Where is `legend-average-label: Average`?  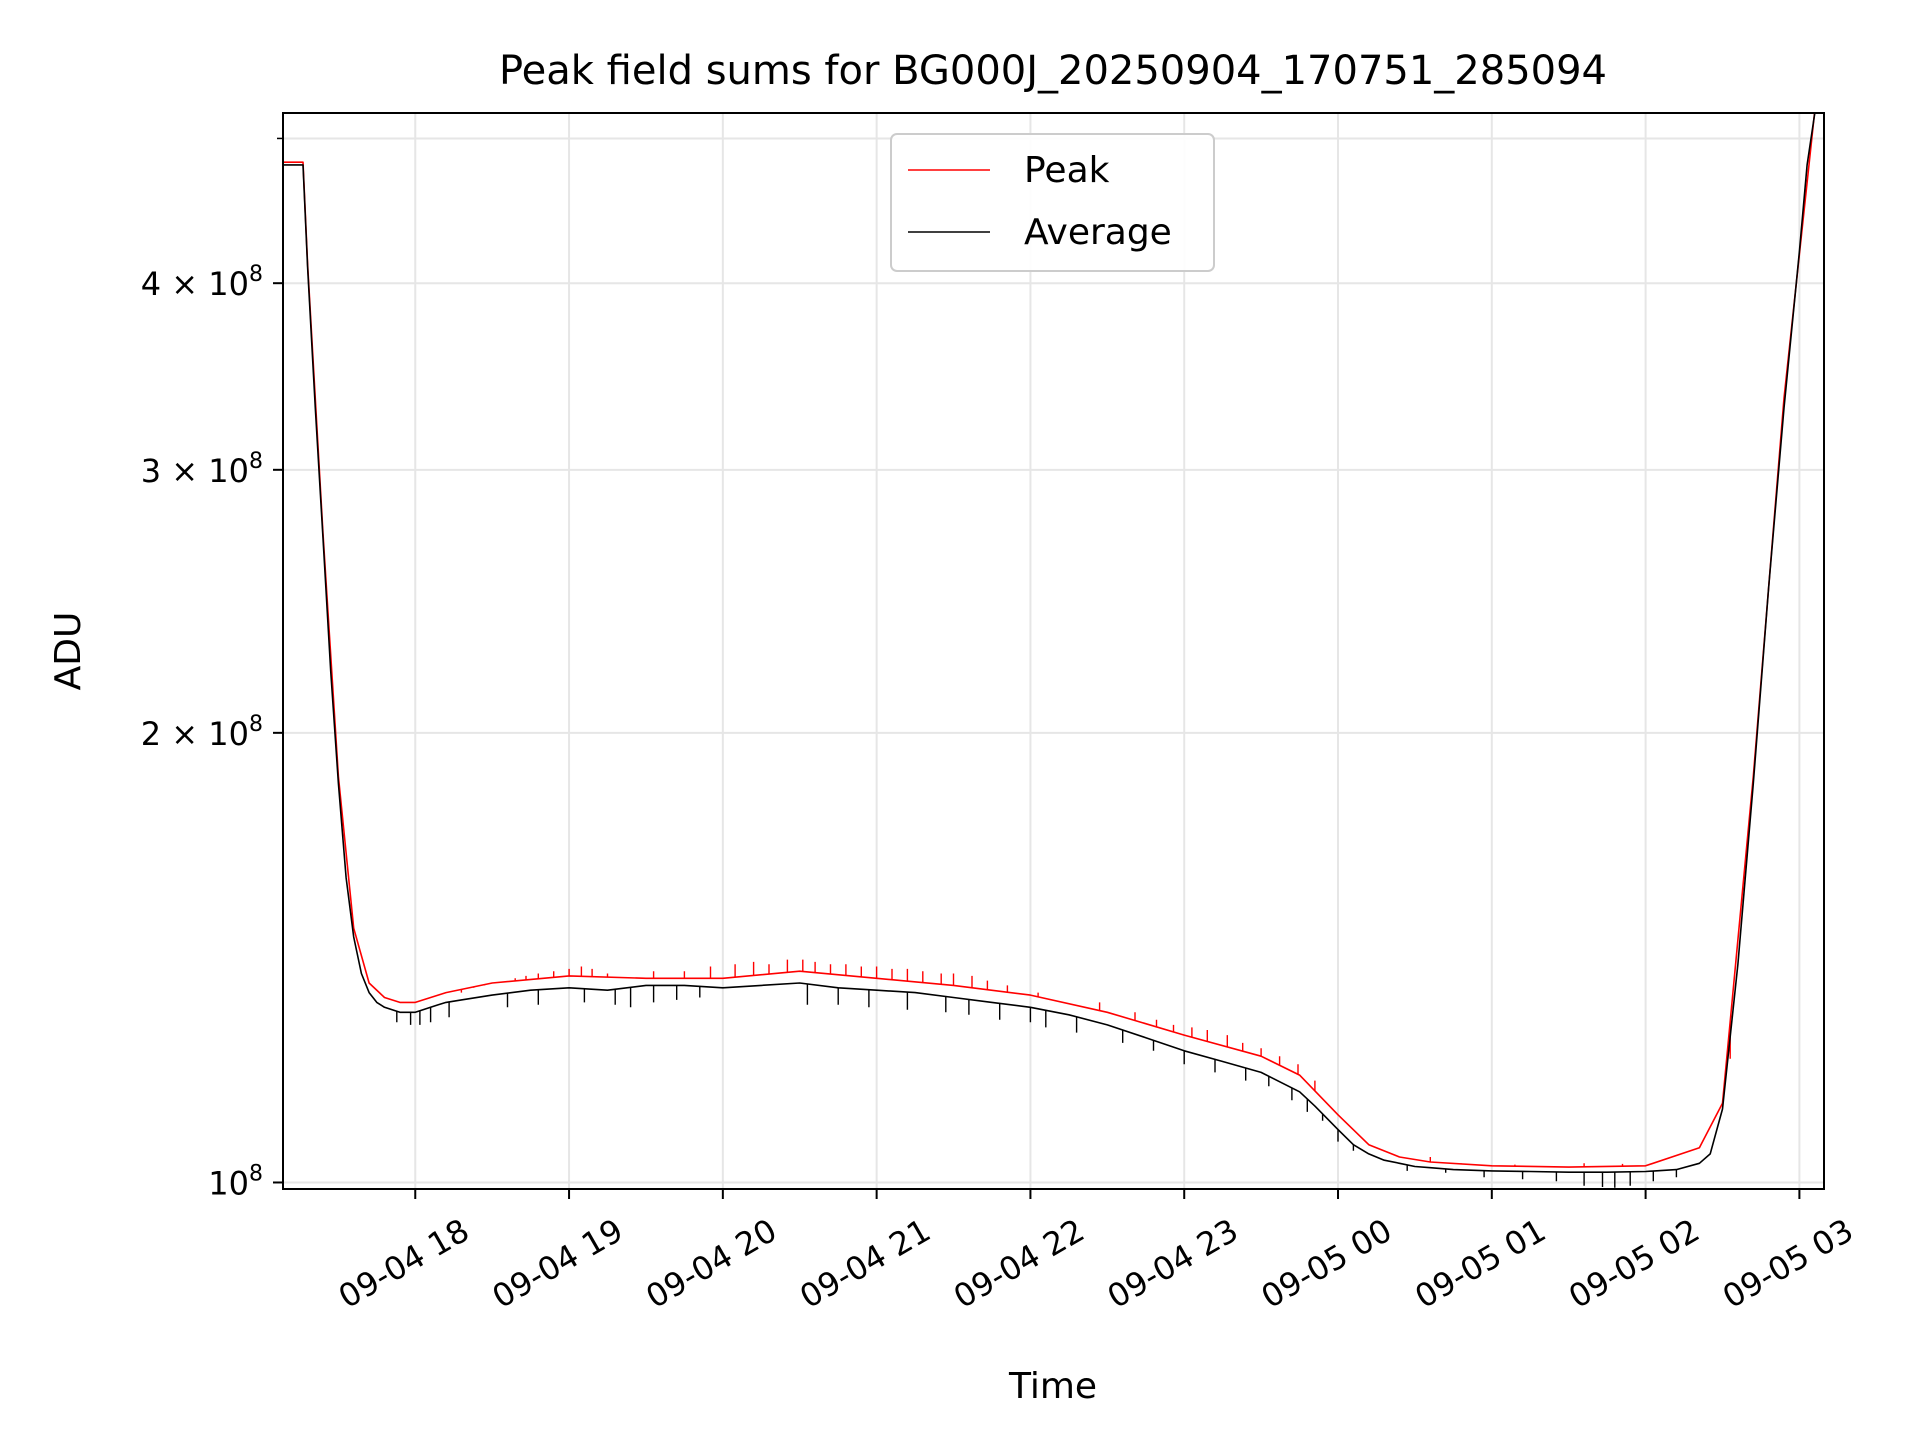
legend-average-label: Average is located at coordinates (1098, 232).